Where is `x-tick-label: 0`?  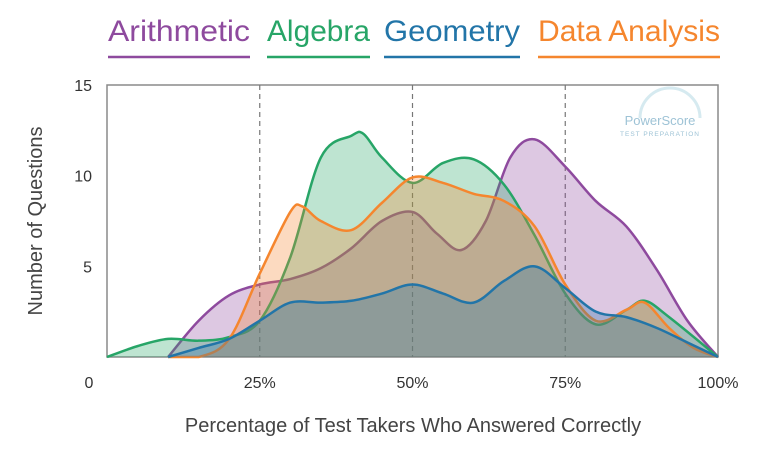
x-tick-label: 0 is located at coordinates (89, 383).